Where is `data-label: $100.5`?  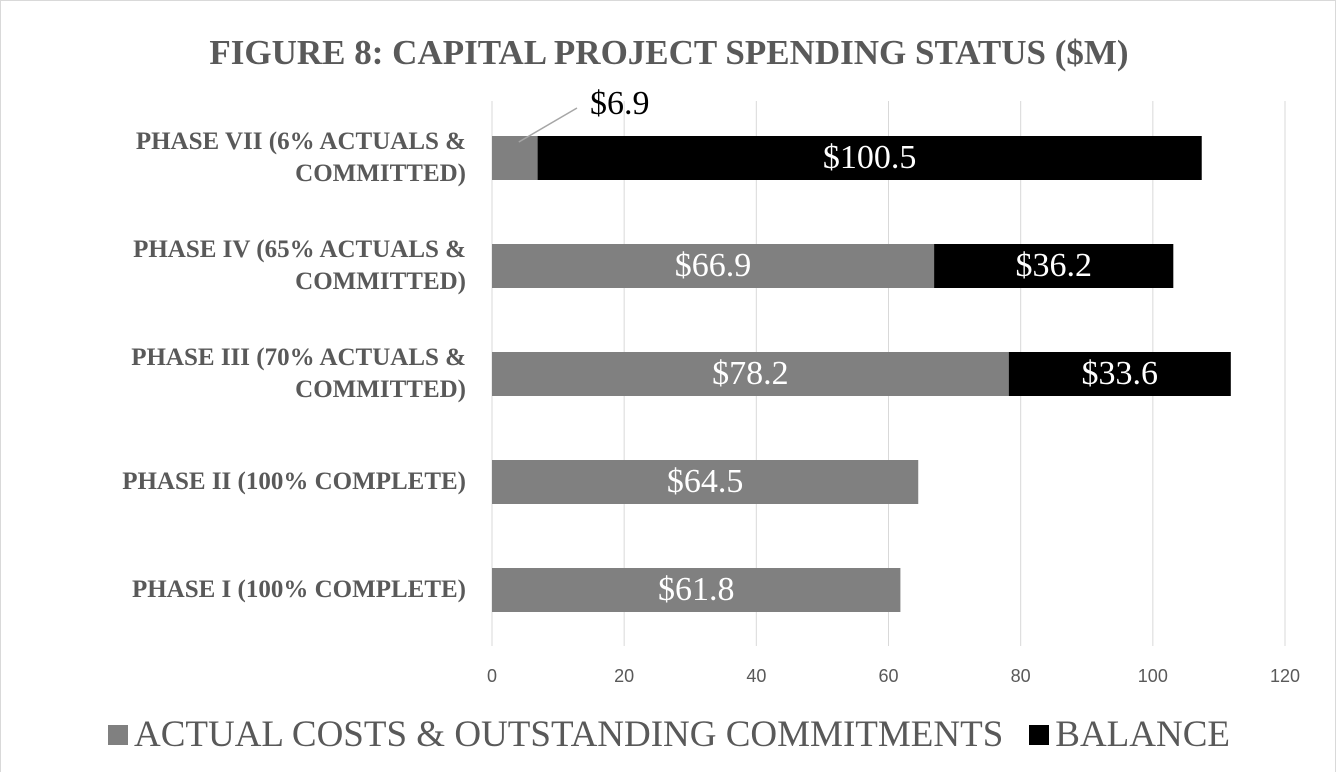 data-label: $100.5 is located at coordinates (870, 157).